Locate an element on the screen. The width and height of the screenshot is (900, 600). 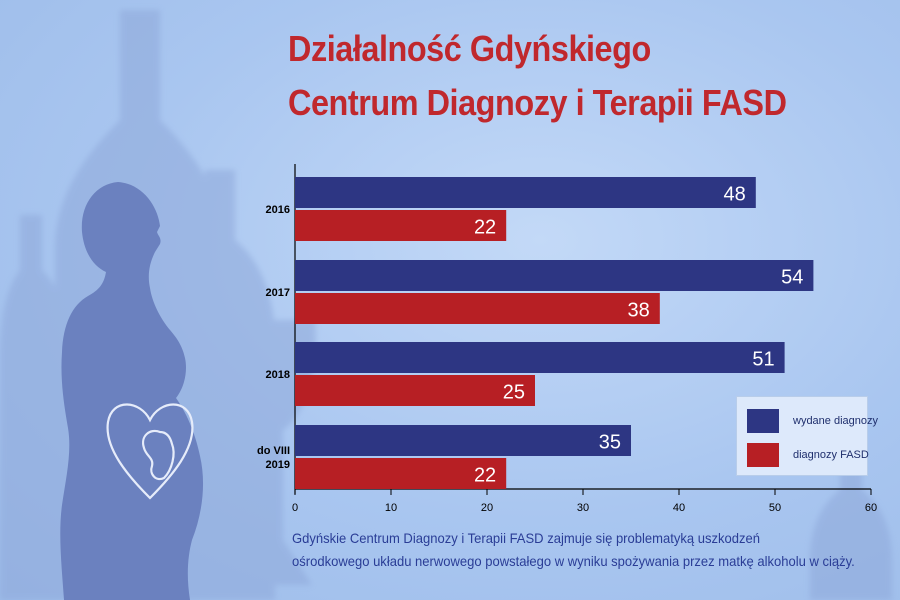
legend-item-wydane-diagnozy: wydane diagnozy is located at coordinates (812, 421).